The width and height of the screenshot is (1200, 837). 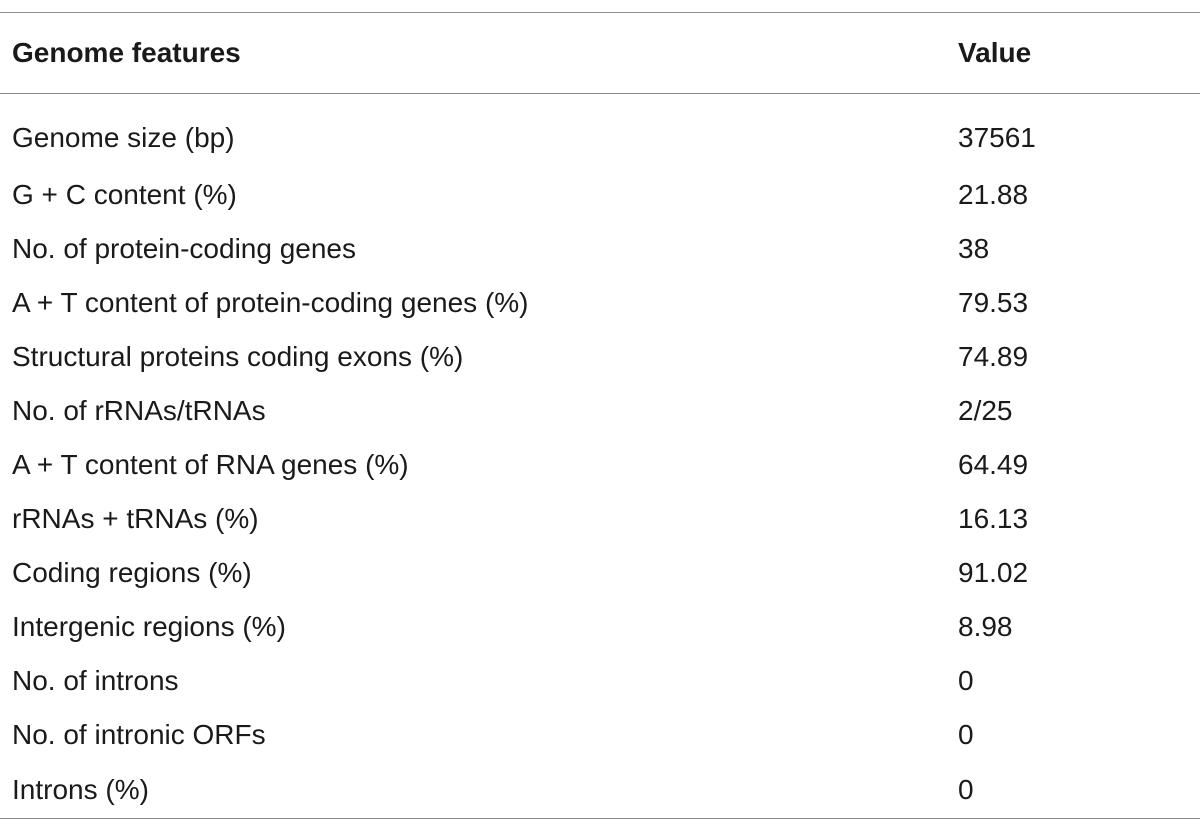 I want to click on table-header: Genome features Value, so click(x=600, y=53).